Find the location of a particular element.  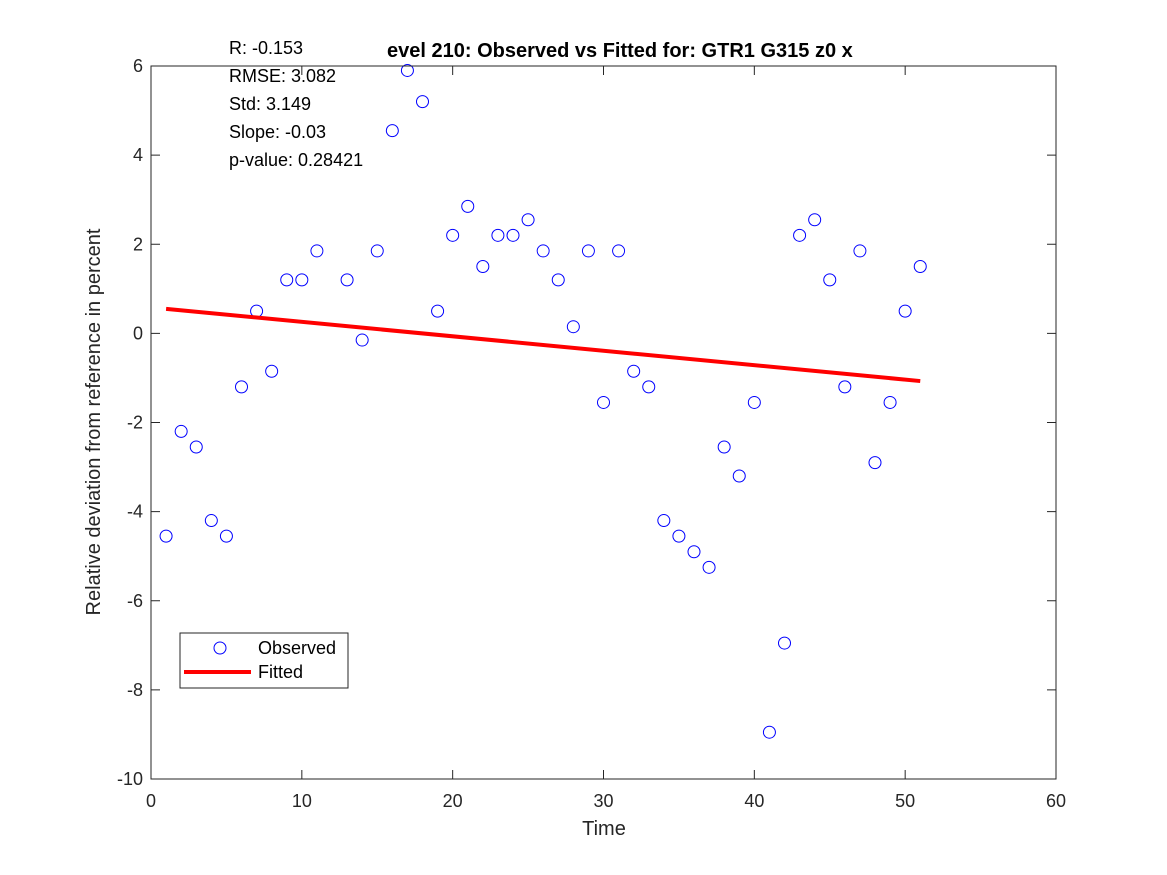

y-tick-label: -2 is located at coordinates (135, 423).